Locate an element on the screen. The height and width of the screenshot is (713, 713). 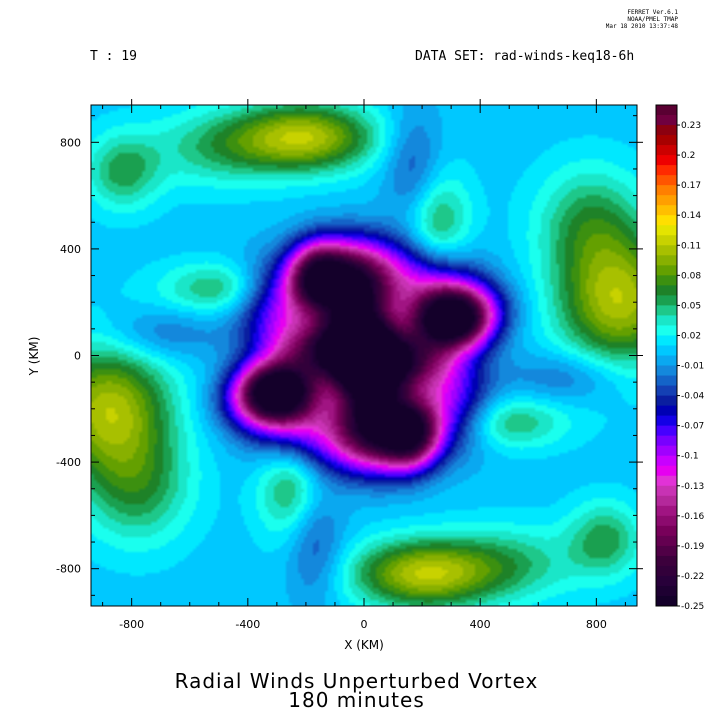
y-axis-label: Y (KM) is located at coordinates (34, 357).